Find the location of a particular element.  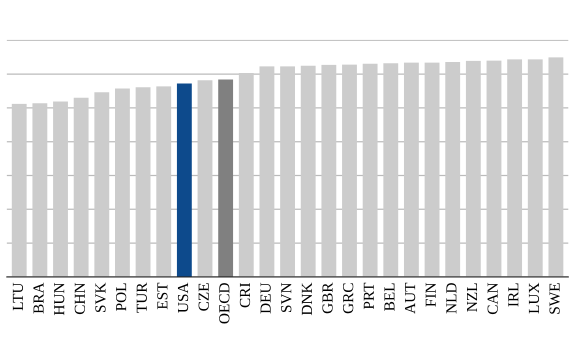

x-tick-label: NZL is located at coordinates (472, 297).